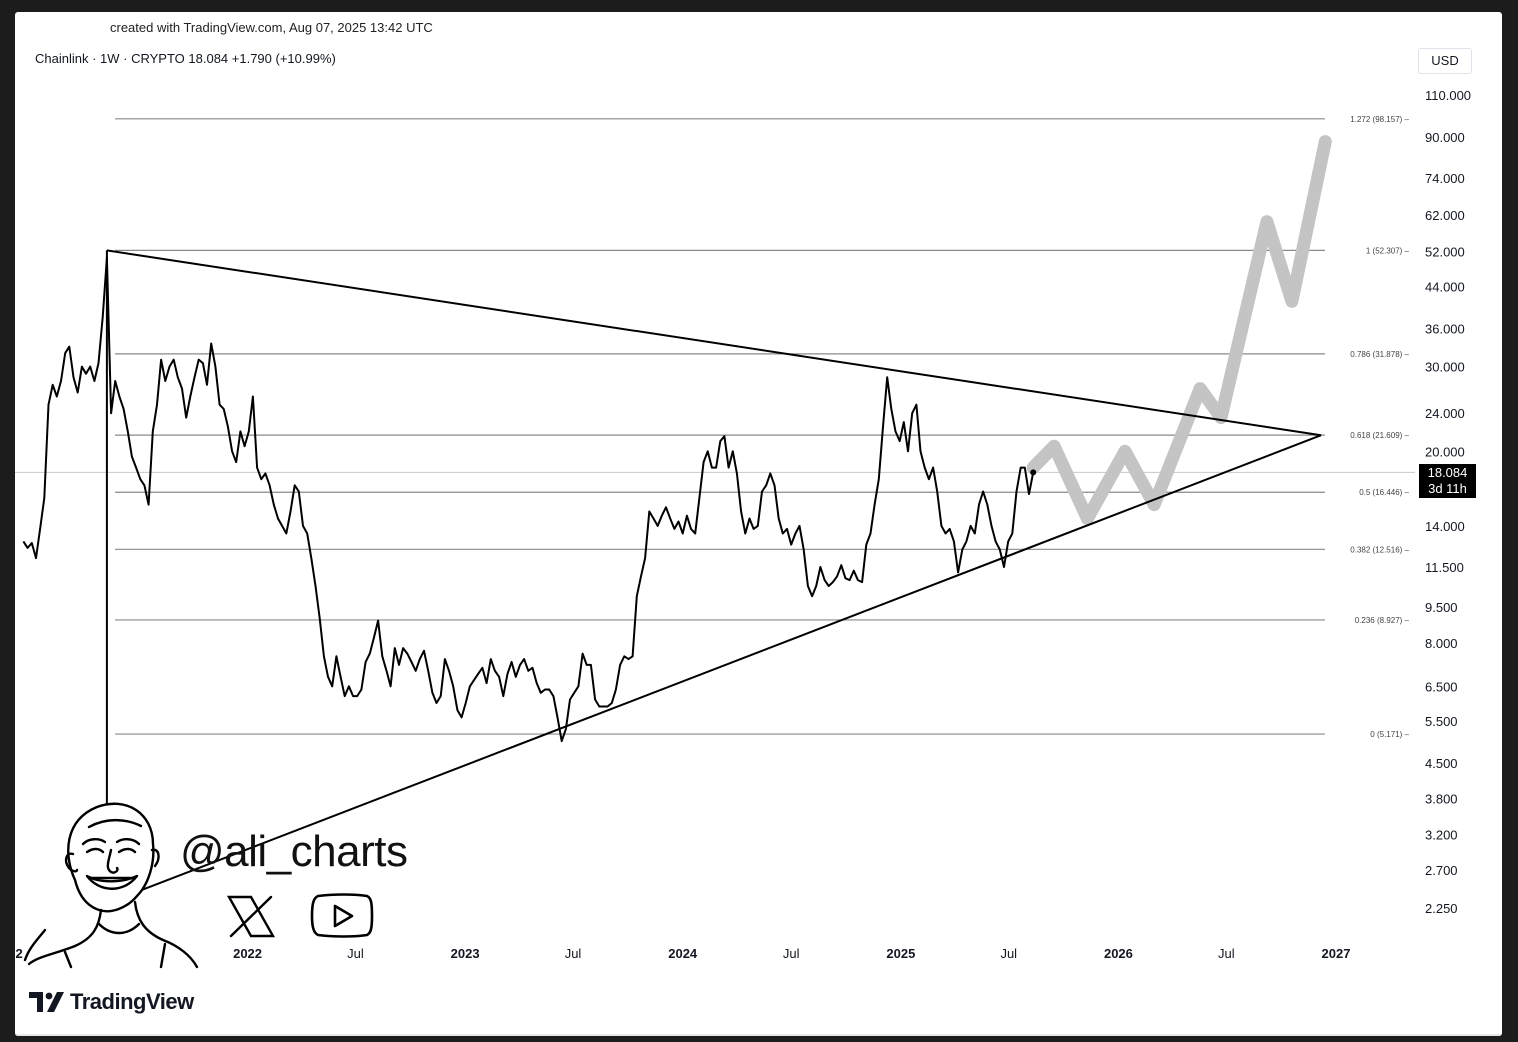 This screenshot has height=1042, width=1518. What do you see at coordinates (113, 885) in the screenshot?
I see `avatar` at bounding box center [113, 885].